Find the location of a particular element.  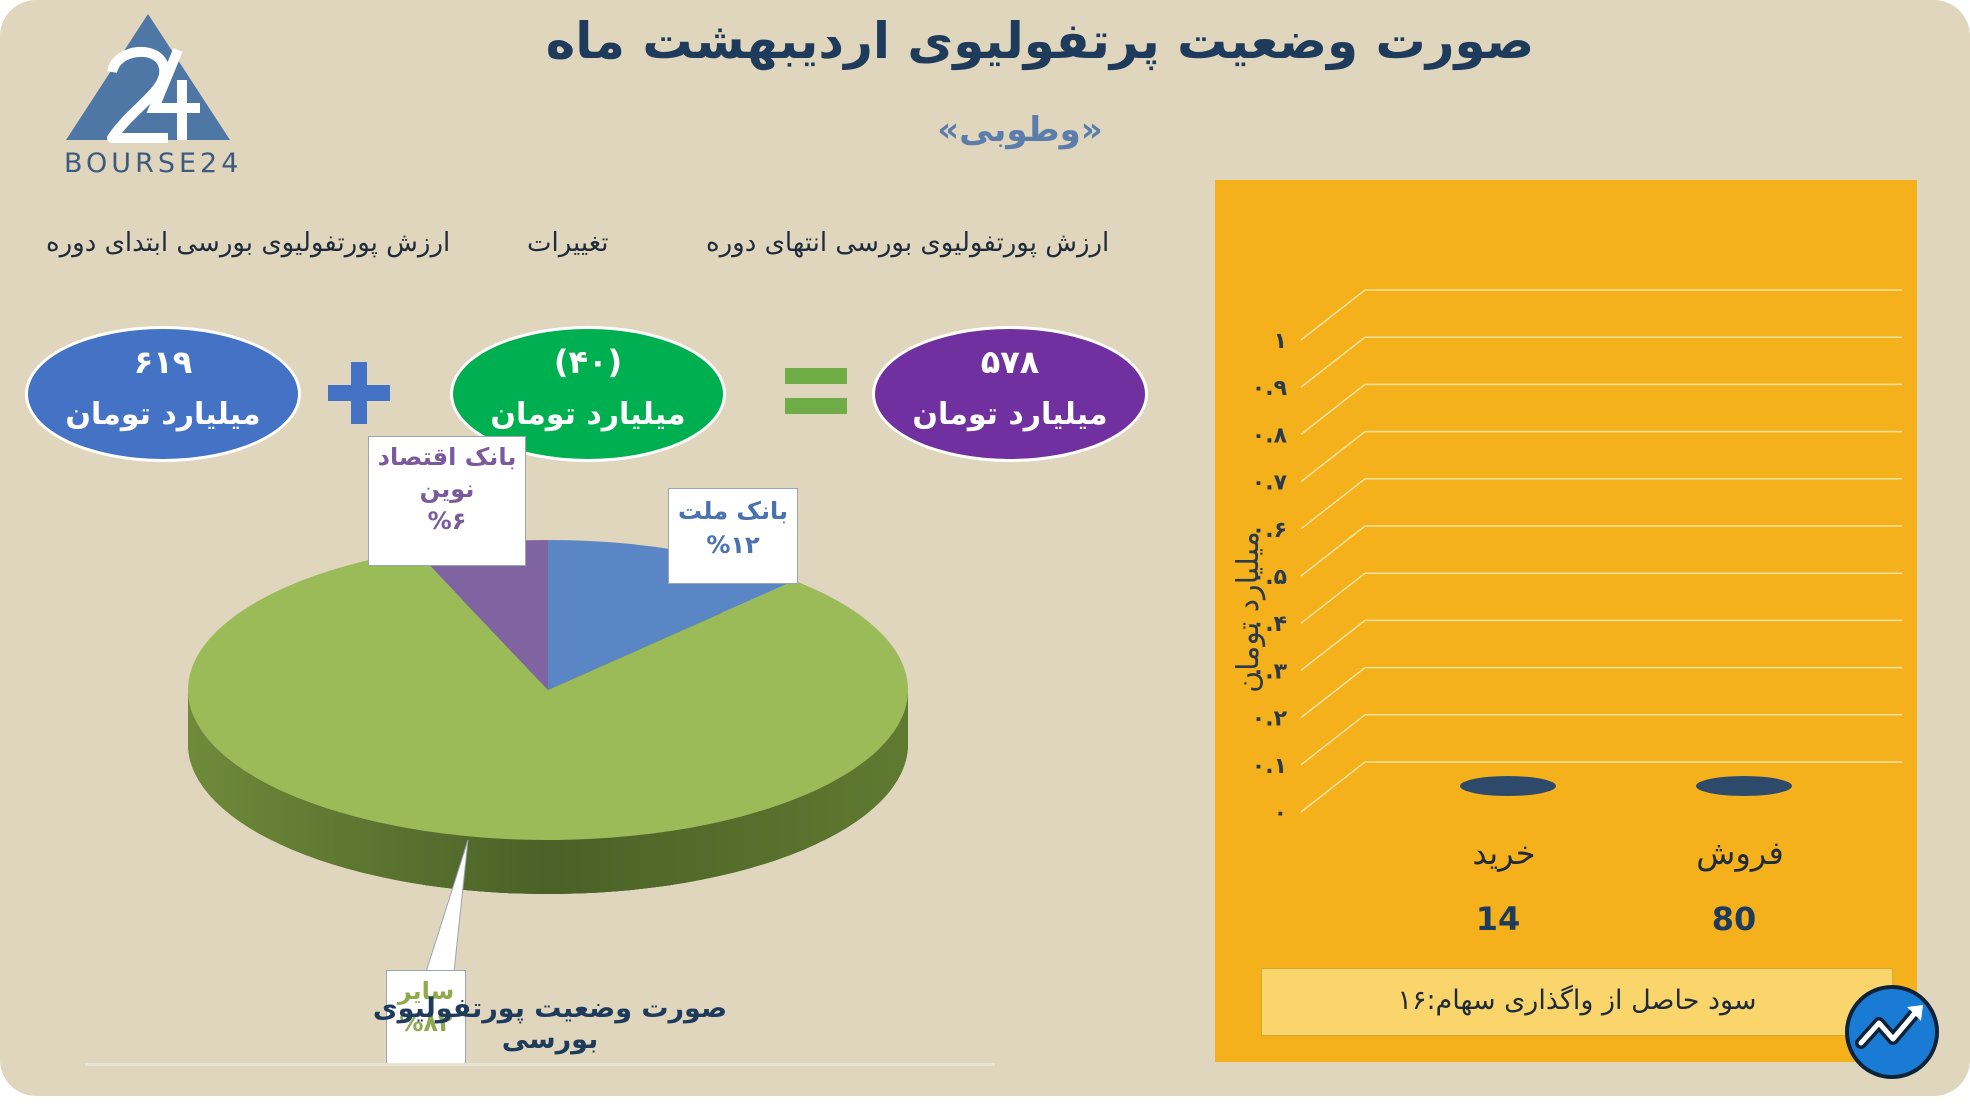

callout-eghtesad-novin-pct: %۶ is located at coordinates (447, 521).